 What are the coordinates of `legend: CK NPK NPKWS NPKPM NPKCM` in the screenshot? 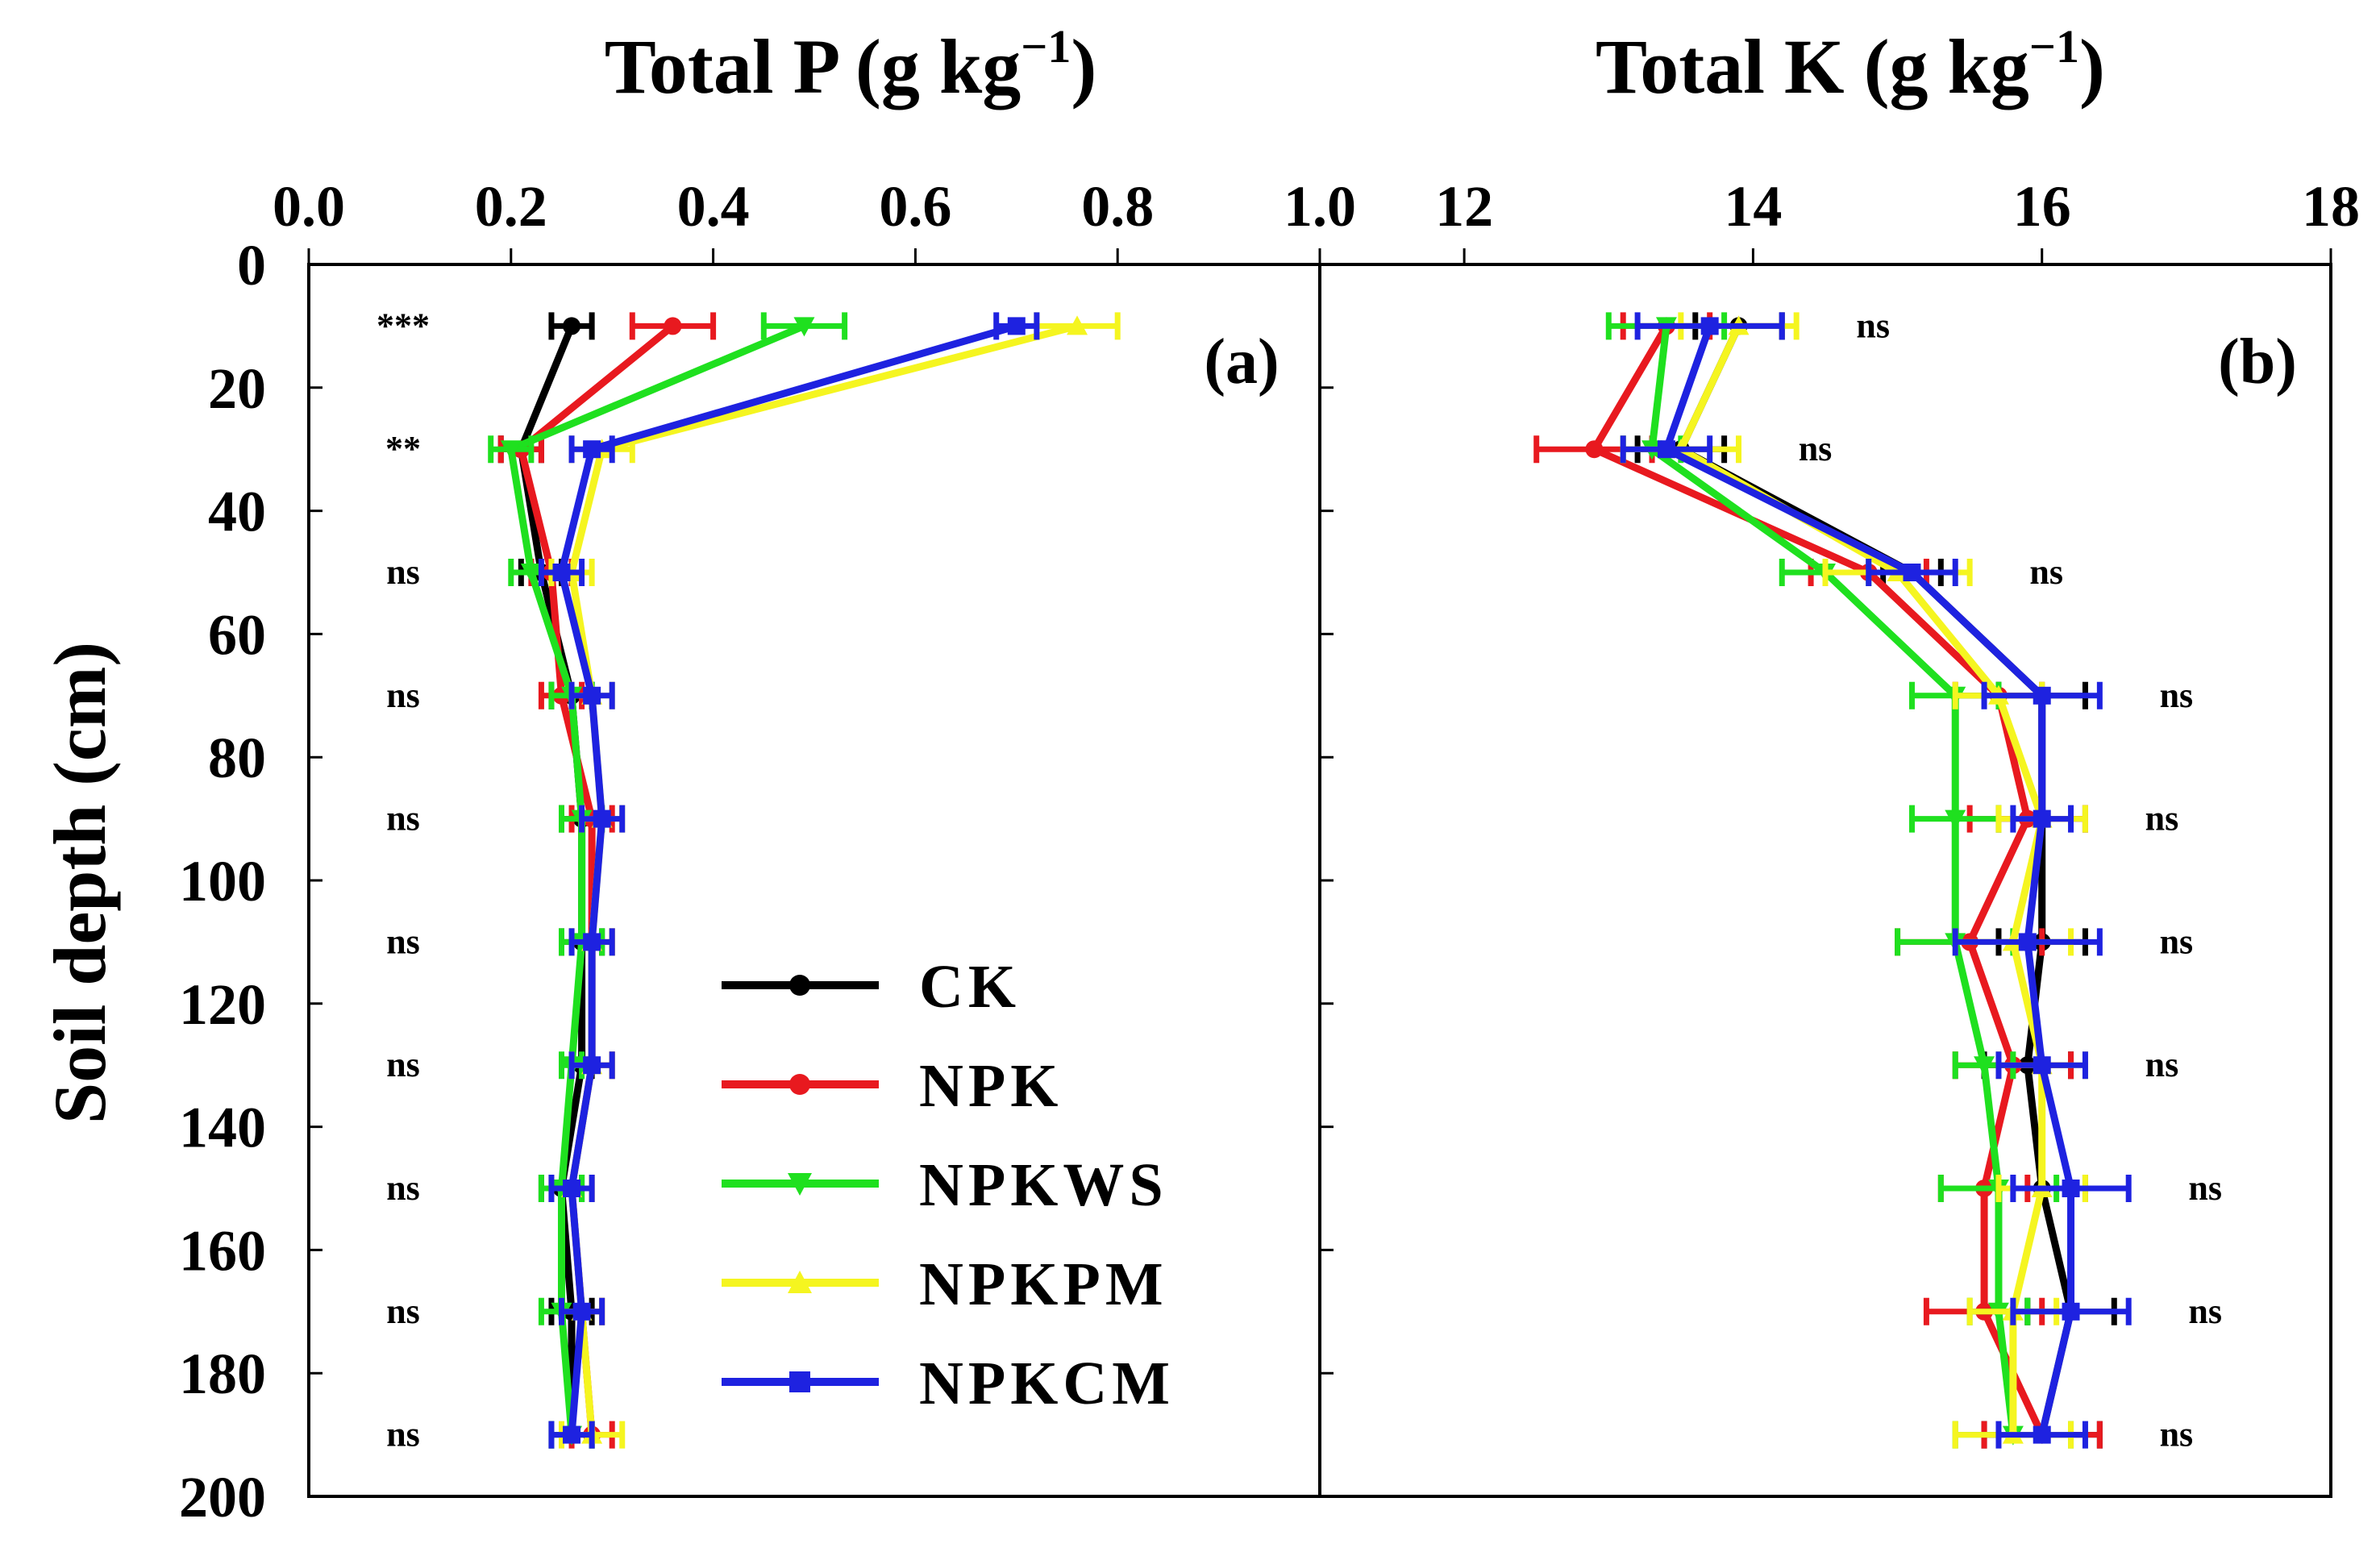 It's located at (948, 1185).